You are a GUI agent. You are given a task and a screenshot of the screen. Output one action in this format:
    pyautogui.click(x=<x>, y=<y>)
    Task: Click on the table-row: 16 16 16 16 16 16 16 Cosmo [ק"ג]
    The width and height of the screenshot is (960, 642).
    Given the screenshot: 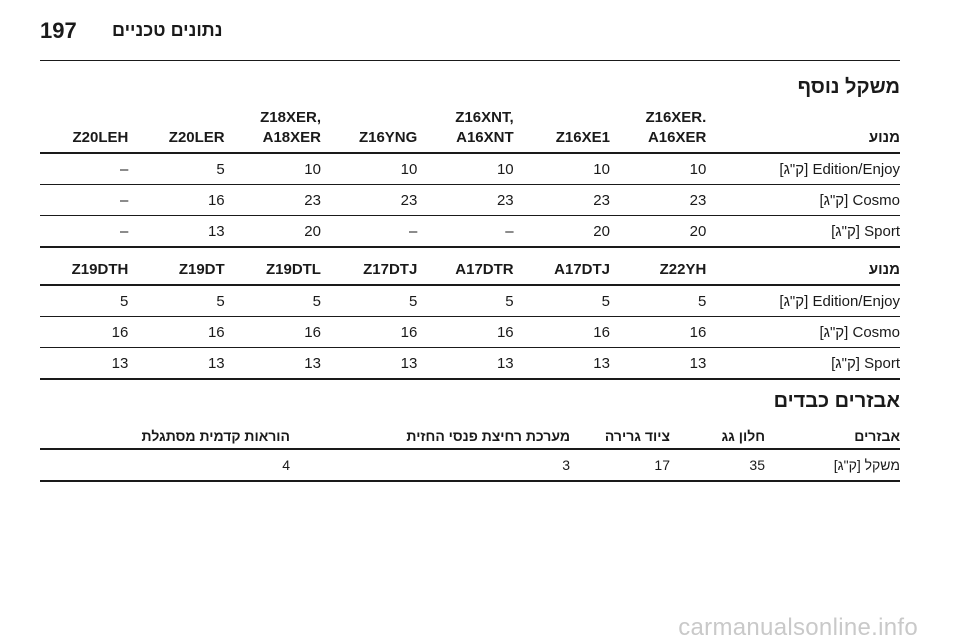 What is the action you would take?
    pyautogui.click(x=470, y=332)
    